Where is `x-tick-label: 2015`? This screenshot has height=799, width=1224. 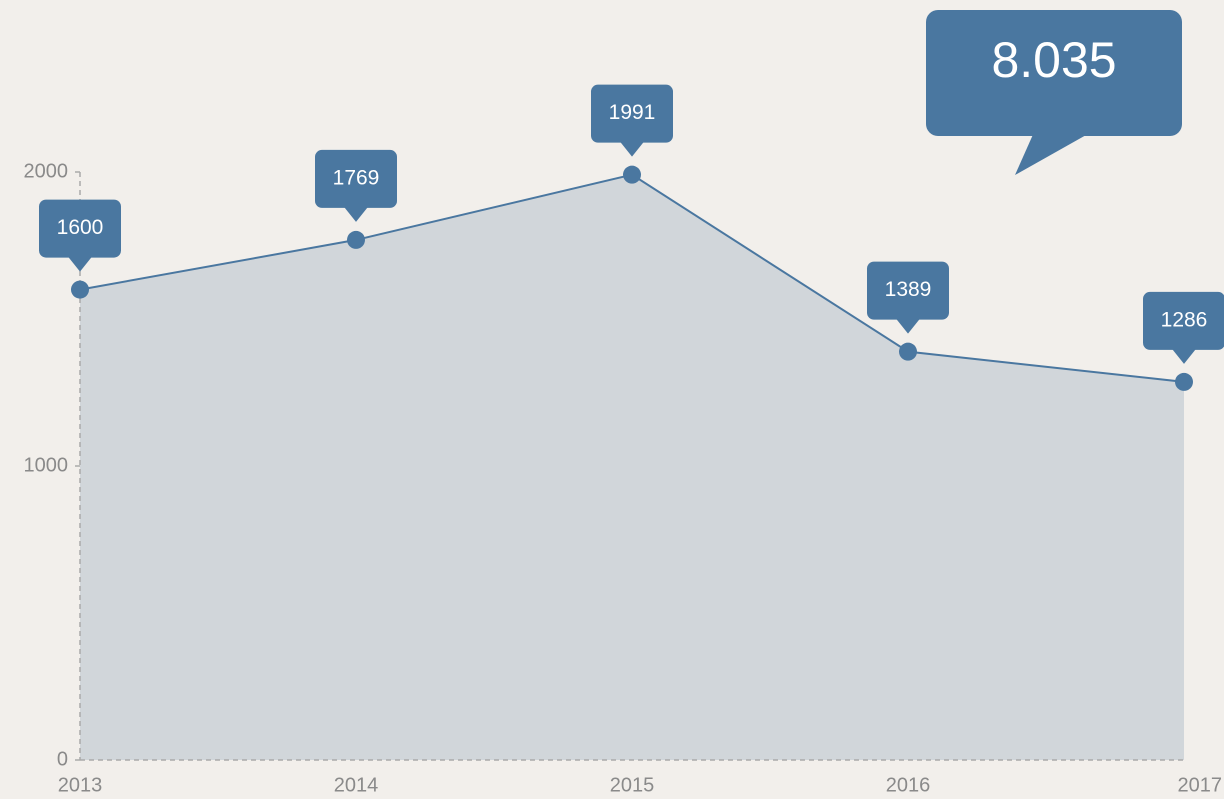
x-tick-label: 2015 is located at coordinates (632, 785).